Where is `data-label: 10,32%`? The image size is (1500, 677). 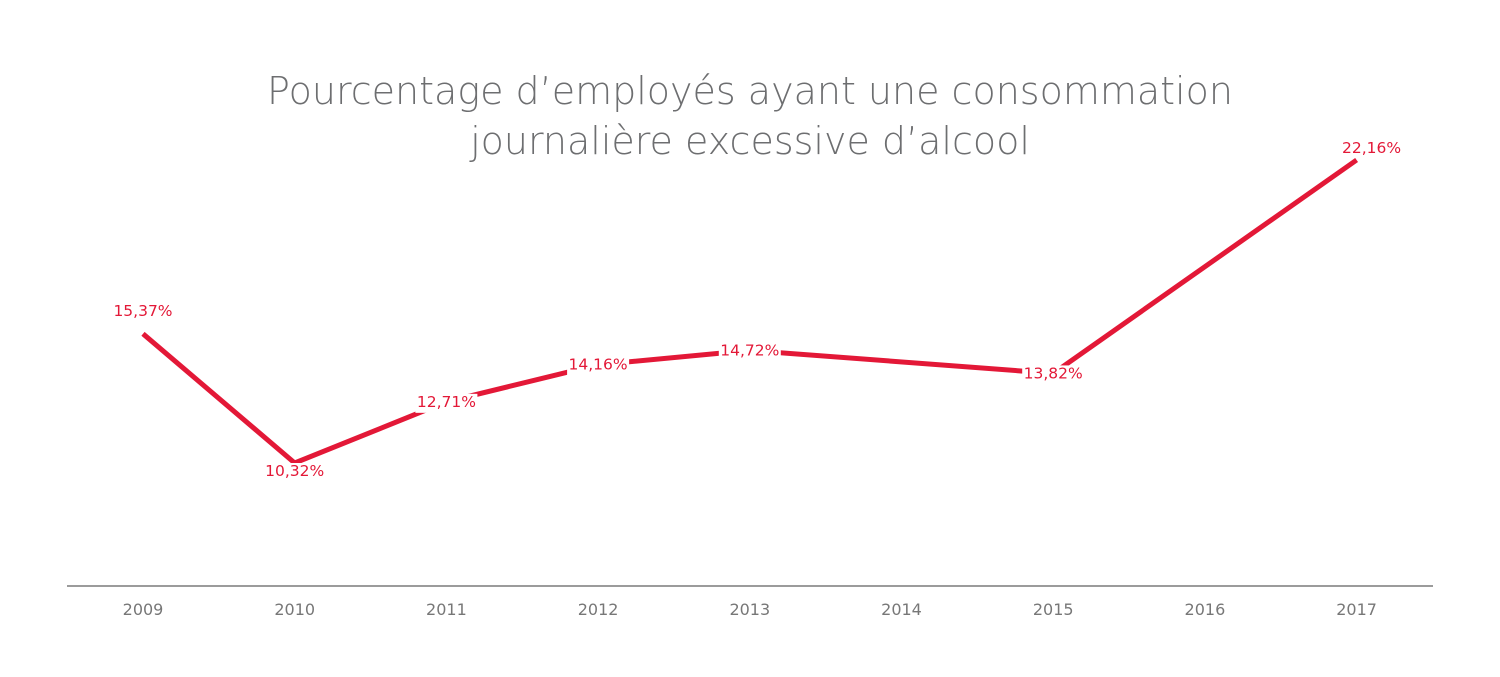 data-label: 10,32% is located at coordinates (294, 471).